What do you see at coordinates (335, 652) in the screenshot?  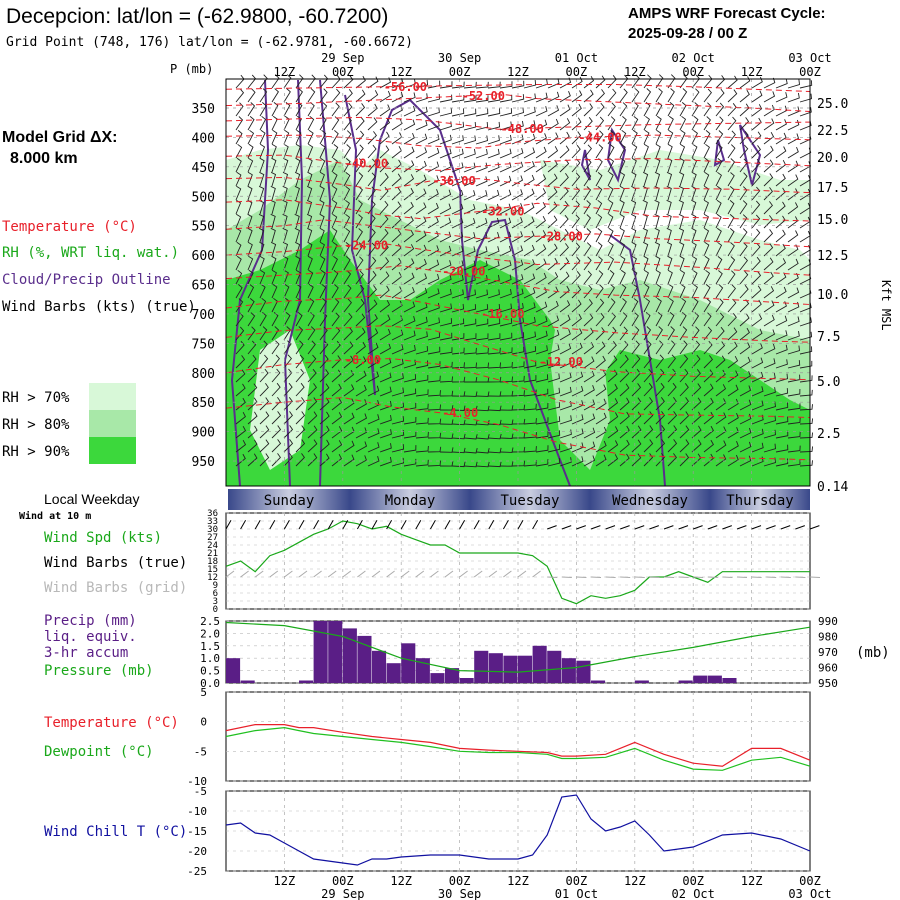 I see `precip-bar` at bounding box center [335, 652].